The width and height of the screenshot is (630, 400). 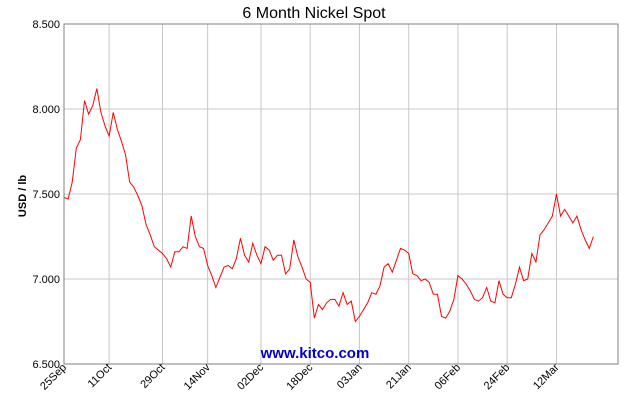 I want to click on y-tick-label: 6.500, so click(x=46, y=365).